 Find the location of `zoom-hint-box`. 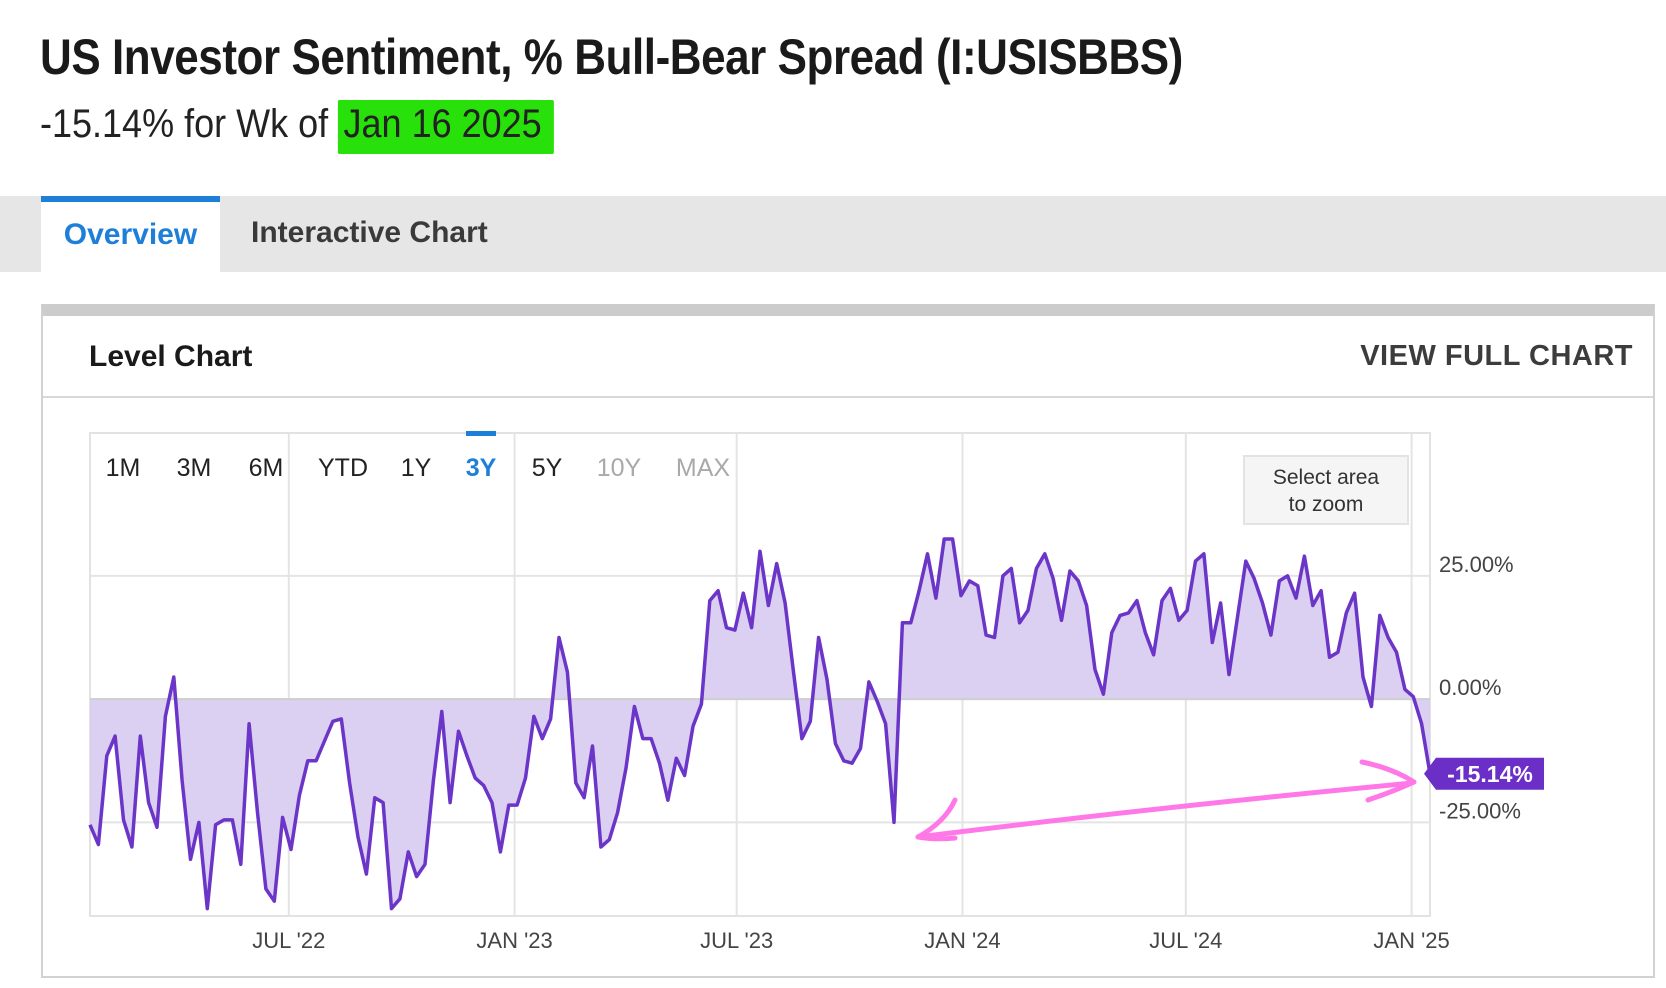

zoom-hint-box is located at coordinates (1326, 490).